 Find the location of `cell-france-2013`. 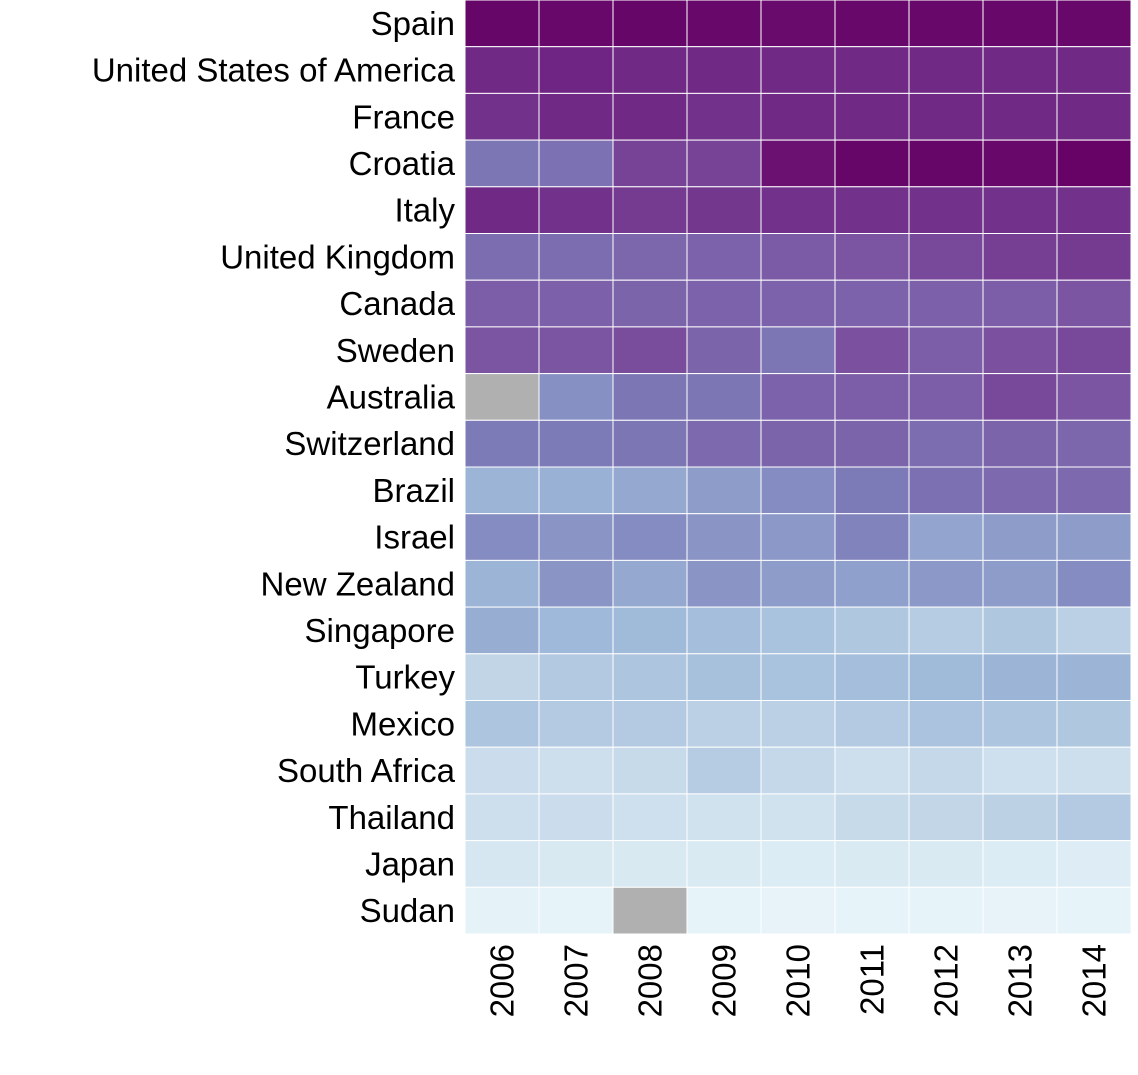

cell-france-2013 is located at coordinates (1020, 116).